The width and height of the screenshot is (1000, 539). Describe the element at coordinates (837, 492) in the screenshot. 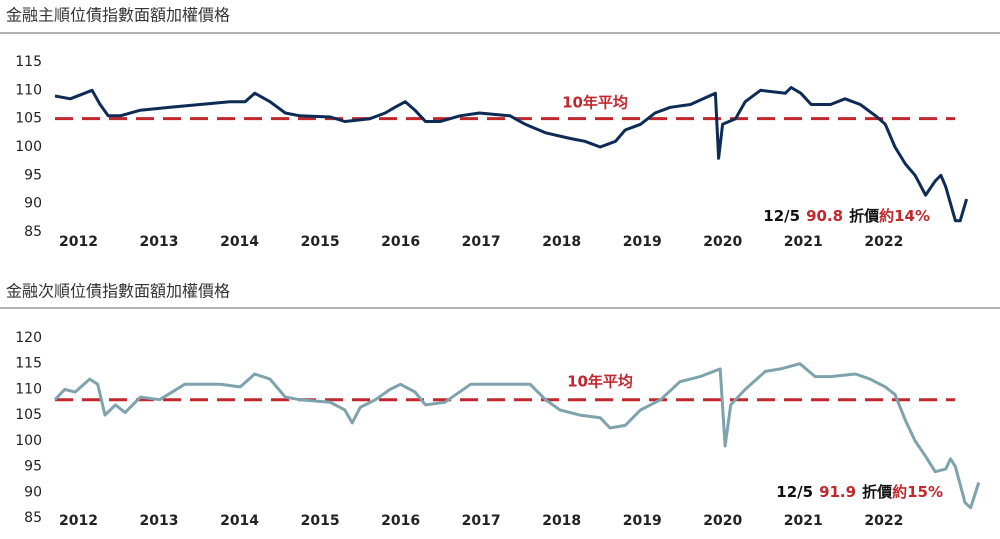

I see `annotation-value: 91.9` at that location.